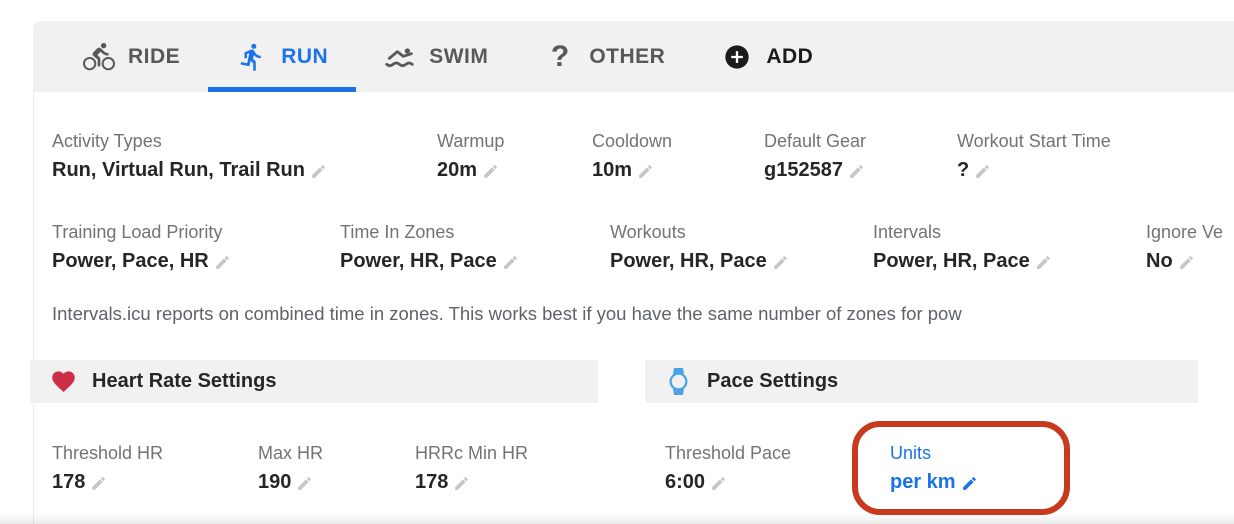 The width and height of the screenshot is (1234, 524). Describe the element at coordinates (290, 468) in the screenshot. I see `field-max-hr: Max HR 190` at that location.